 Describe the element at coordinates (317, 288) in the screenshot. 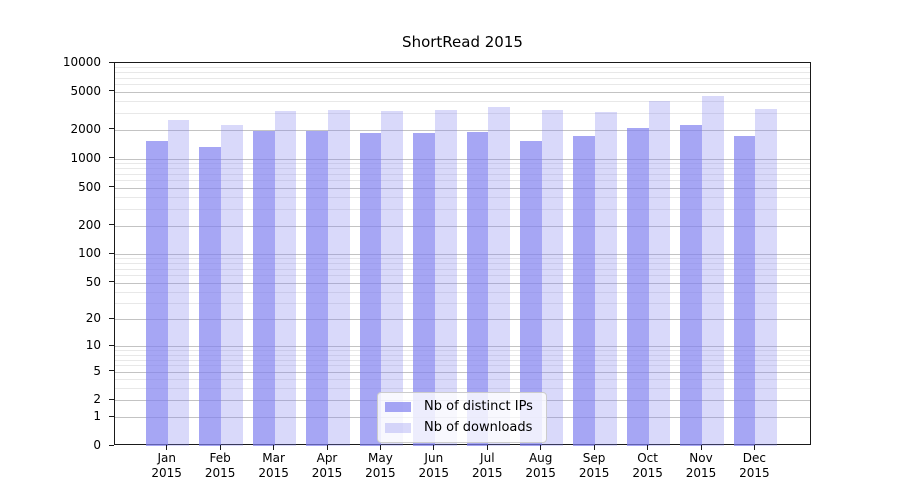

I see `bar-distinct-ips-apr` at that location.